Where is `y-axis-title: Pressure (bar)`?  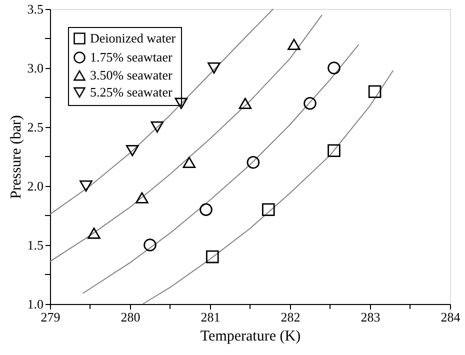 y-axis-title: Pressure (bar) is located at coordinates (16, 157).